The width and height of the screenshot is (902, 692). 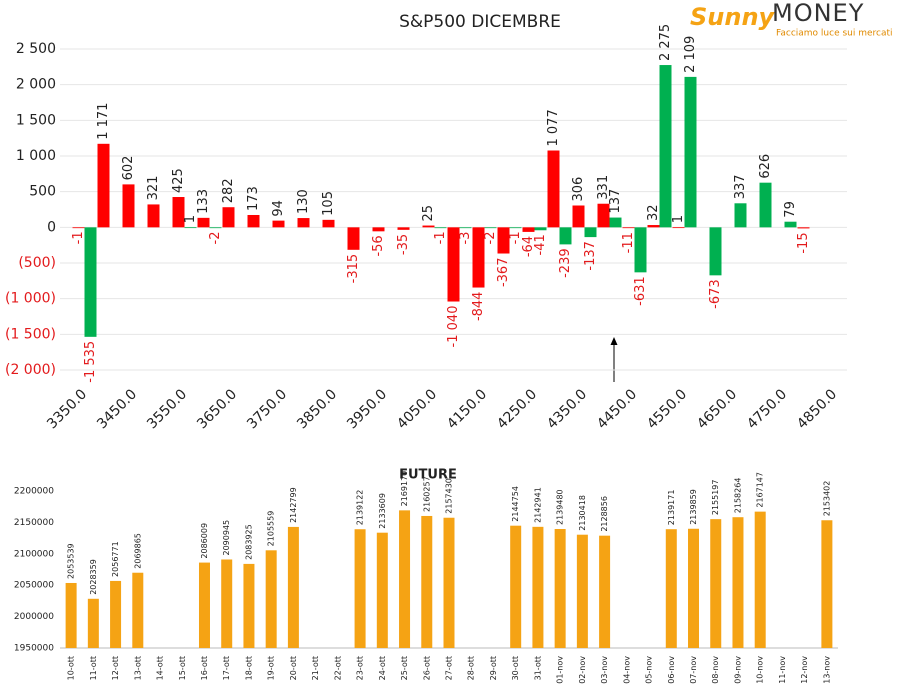 What do you see at coordinates (417, 409) in the screenshot?
I see `x-tick-label: 4050.0` at bounding box center [417, 409].